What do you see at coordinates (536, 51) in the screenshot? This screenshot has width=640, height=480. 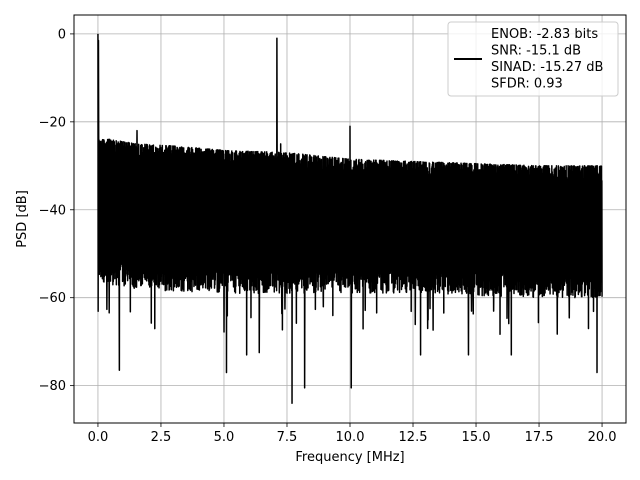 I see `legend-snr: SNR: -15.1 dB` at bounding box center [536, 51].